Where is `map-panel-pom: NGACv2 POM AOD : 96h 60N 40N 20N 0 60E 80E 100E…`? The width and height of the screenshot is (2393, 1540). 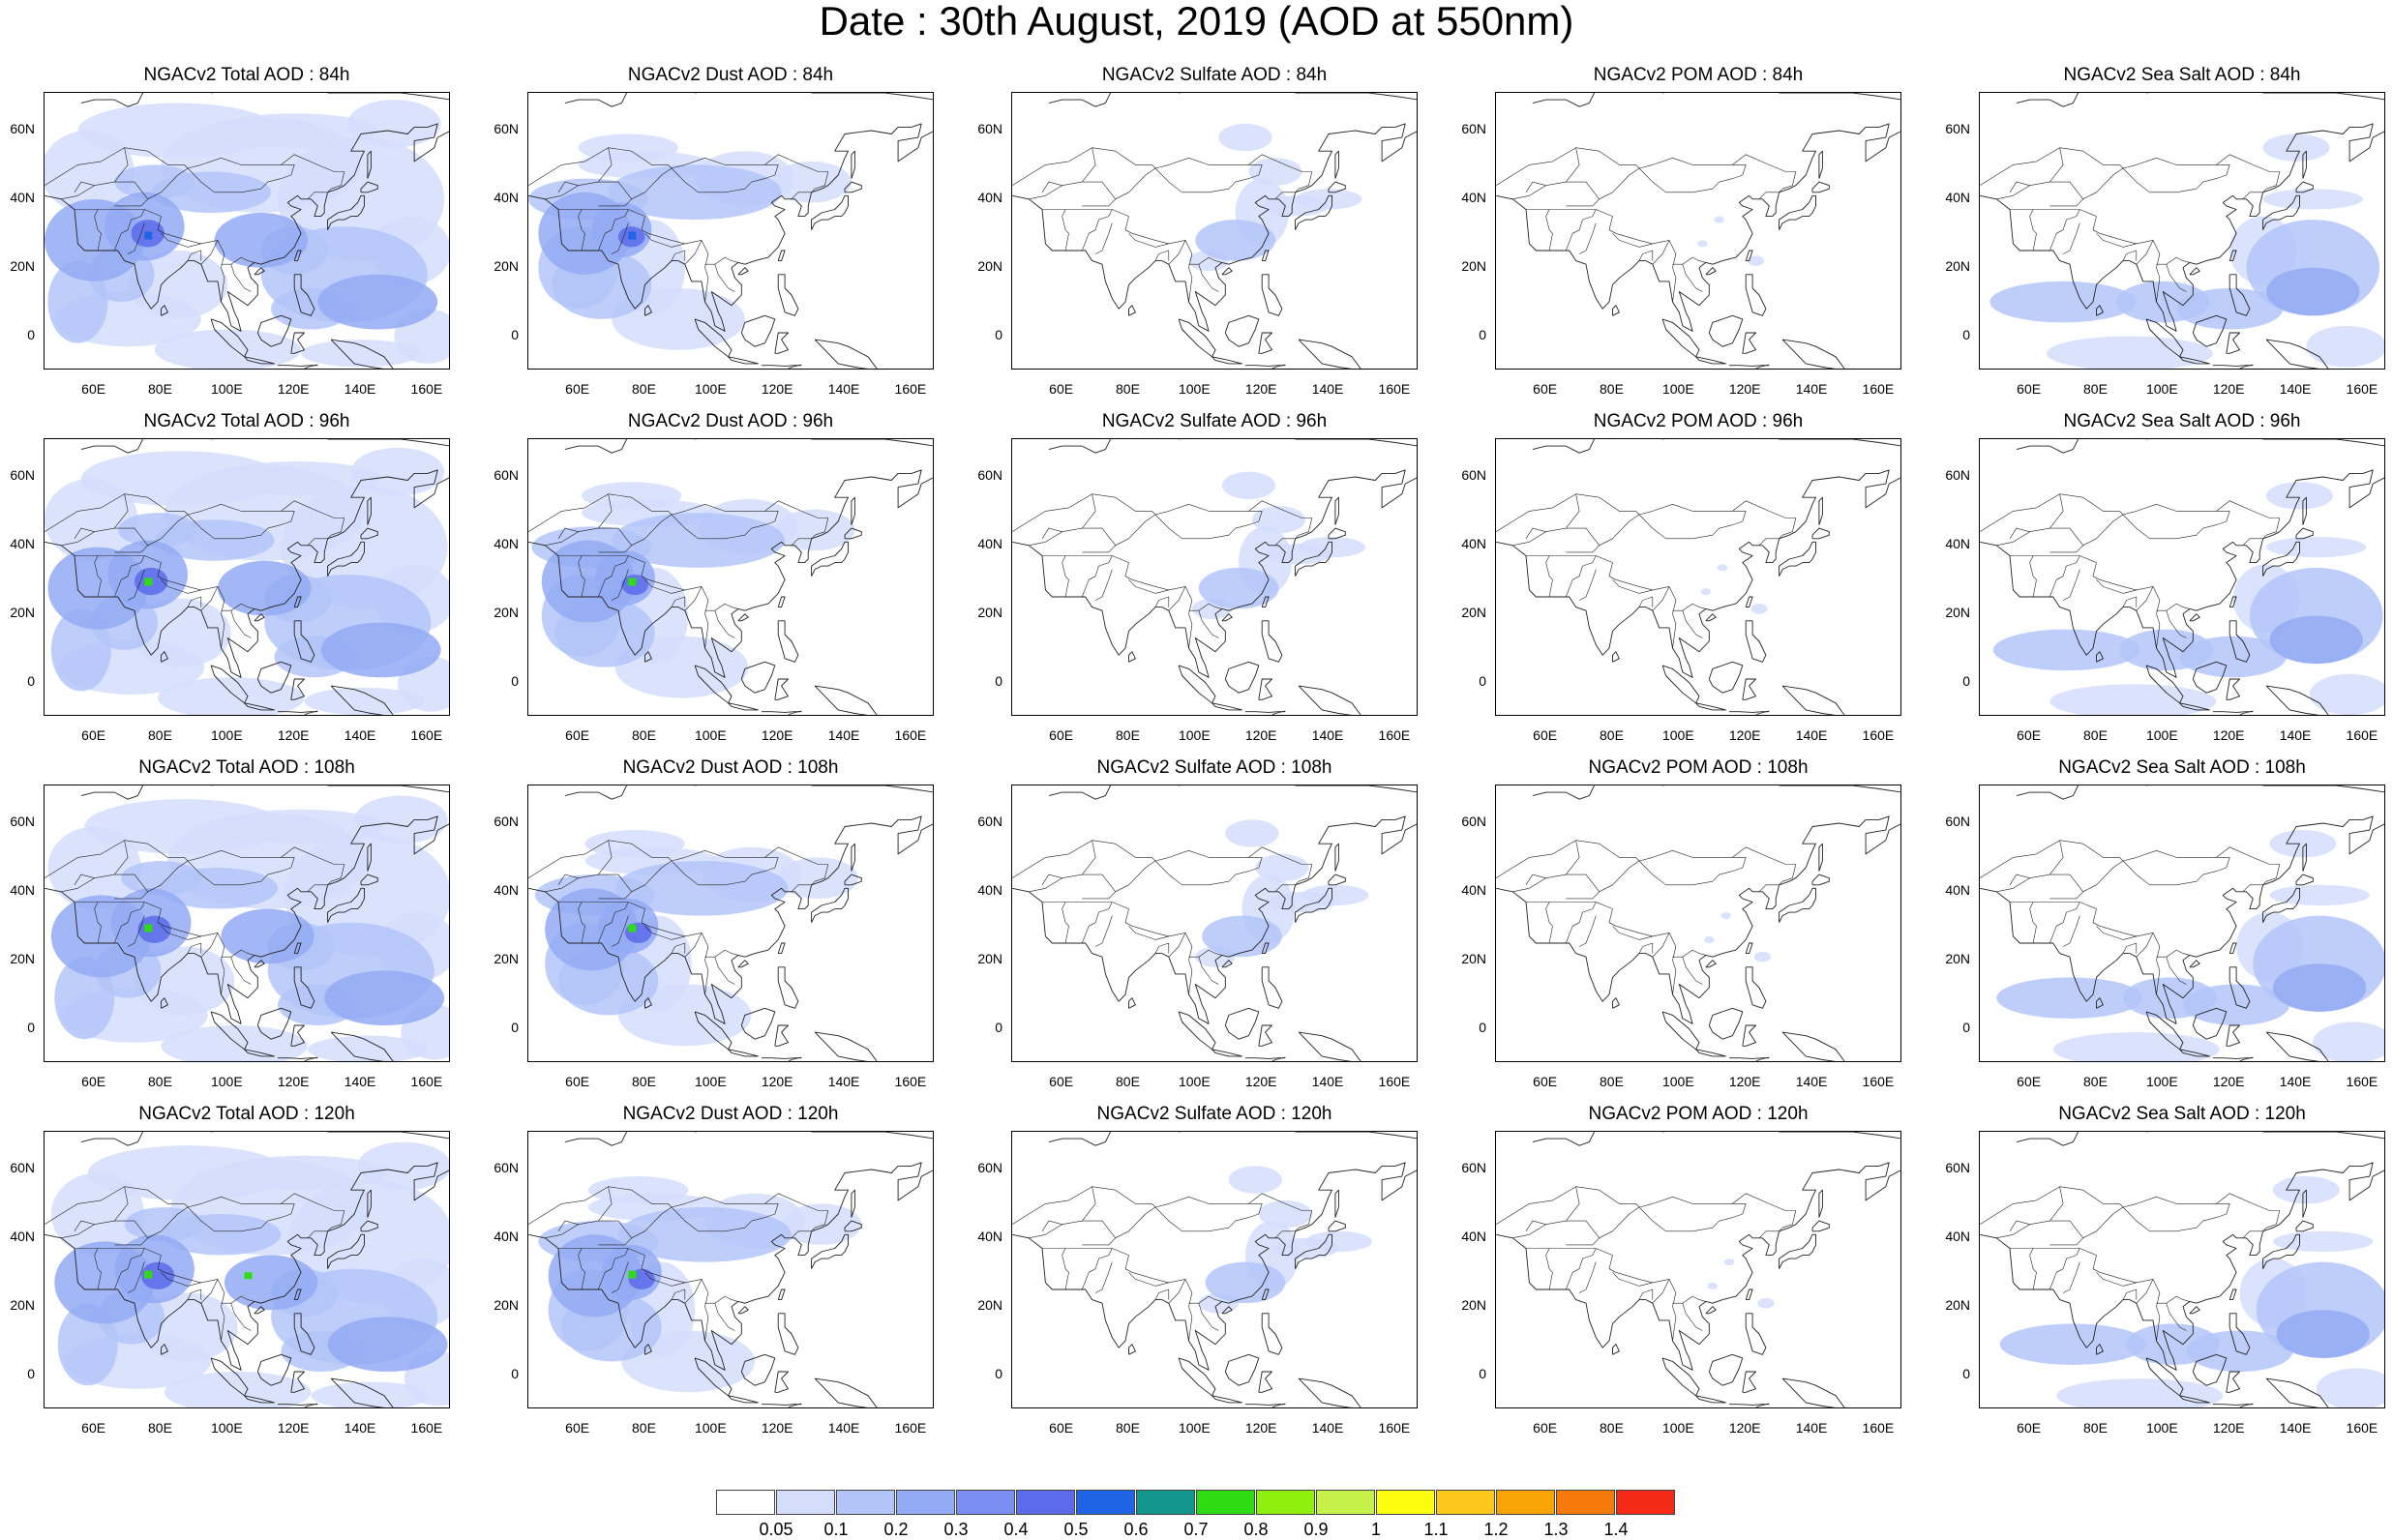 map-panel-pom: NGACv2 POM AOD : 96h 60N 40N 20N 0 60E 80E 100E… is located at coordinates (1698, 579).